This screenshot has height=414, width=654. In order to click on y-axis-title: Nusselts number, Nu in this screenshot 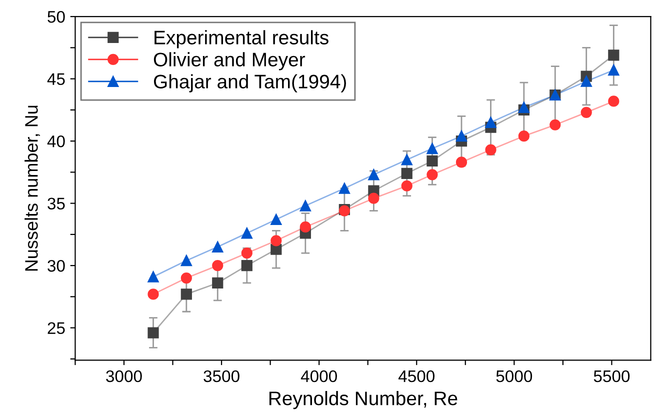, I will do `click(32, 188)`.